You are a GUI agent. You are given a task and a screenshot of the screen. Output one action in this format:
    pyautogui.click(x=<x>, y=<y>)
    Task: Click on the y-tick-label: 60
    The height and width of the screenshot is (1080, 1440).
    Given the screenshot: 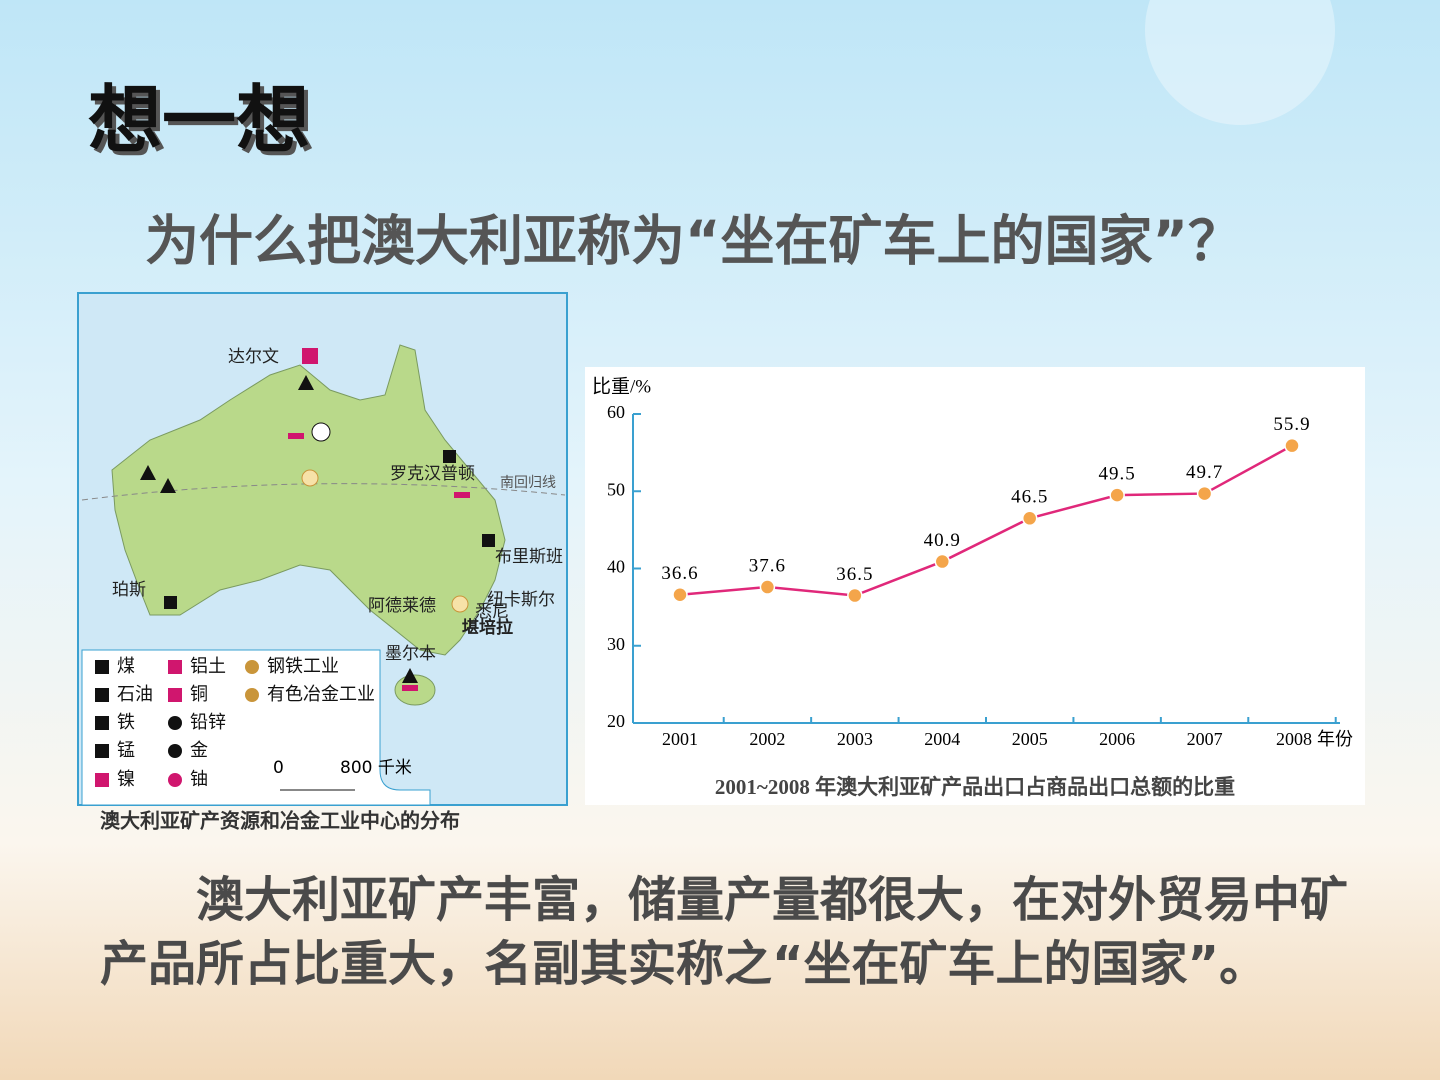 What is the action you would take?
    pyautogui.click(x=616, y=412)
    